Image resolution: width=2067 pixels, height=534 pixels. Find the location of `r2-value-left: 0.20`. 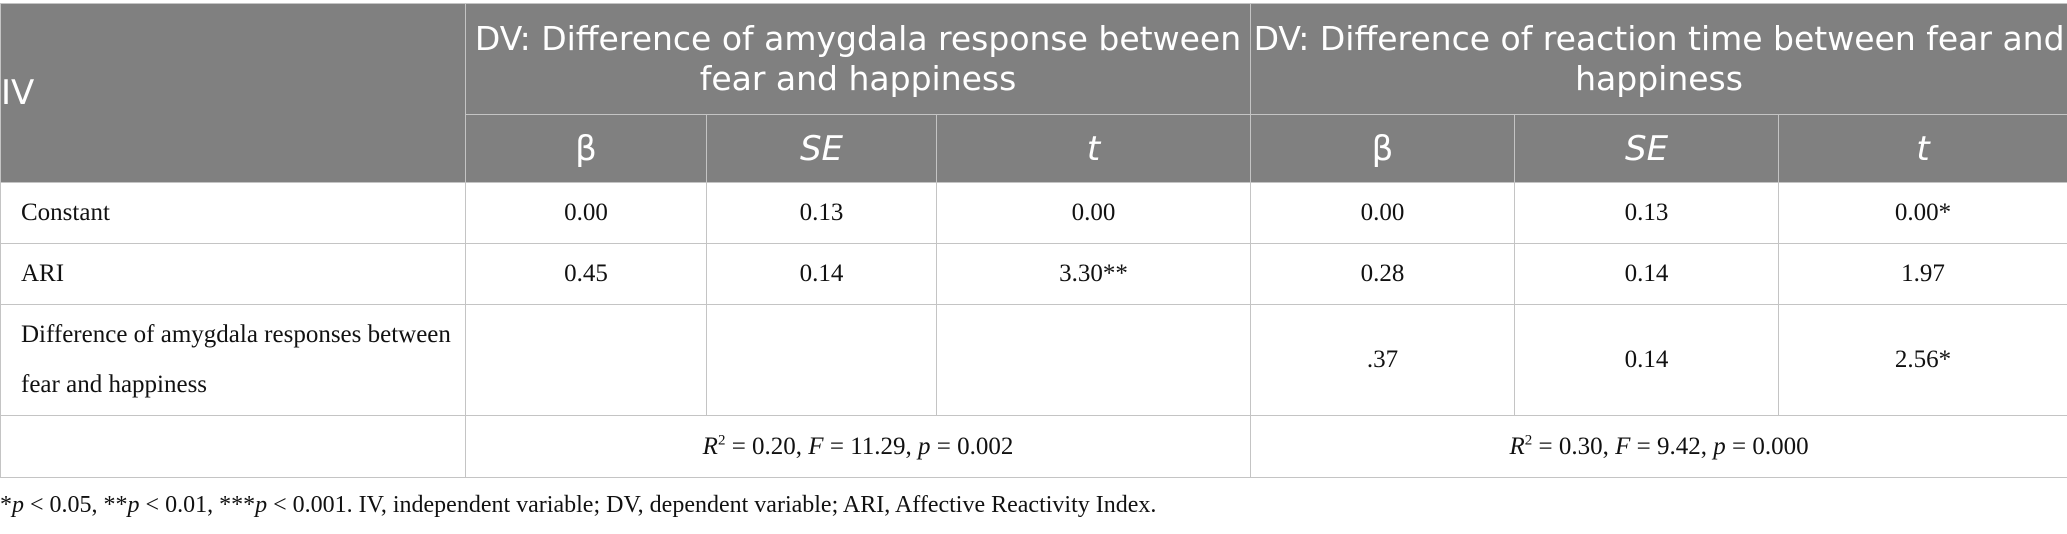

r2-value-left: 0.20 is located at coordinates (774, 446).